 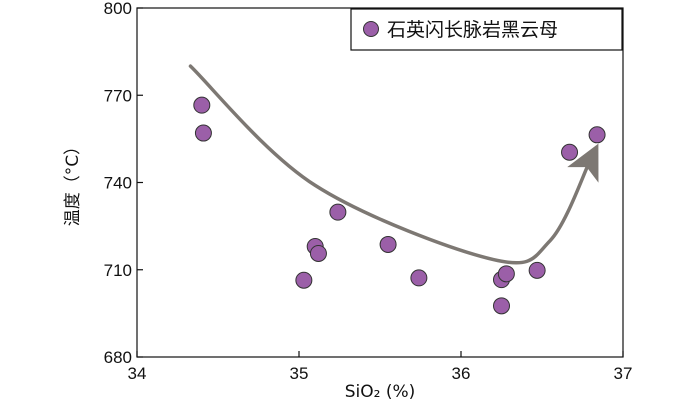 I want to click on y-tick-label: 740, so click(x=118, y=183).